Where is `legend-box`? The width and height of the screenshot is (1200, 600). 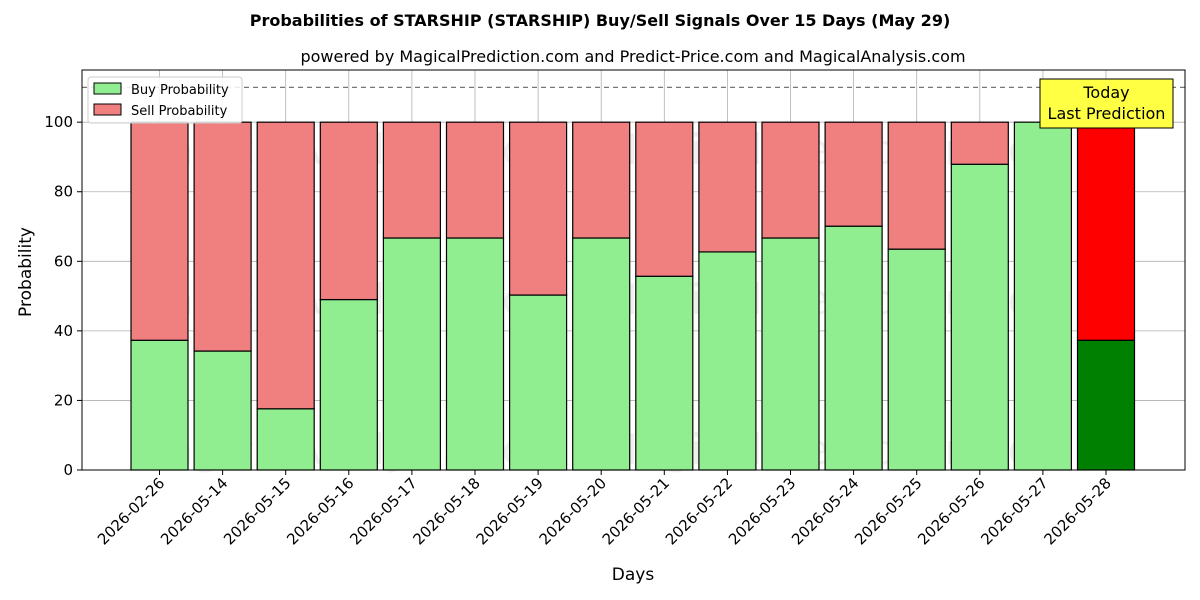
legend-box is located at coordinates (165, 100).